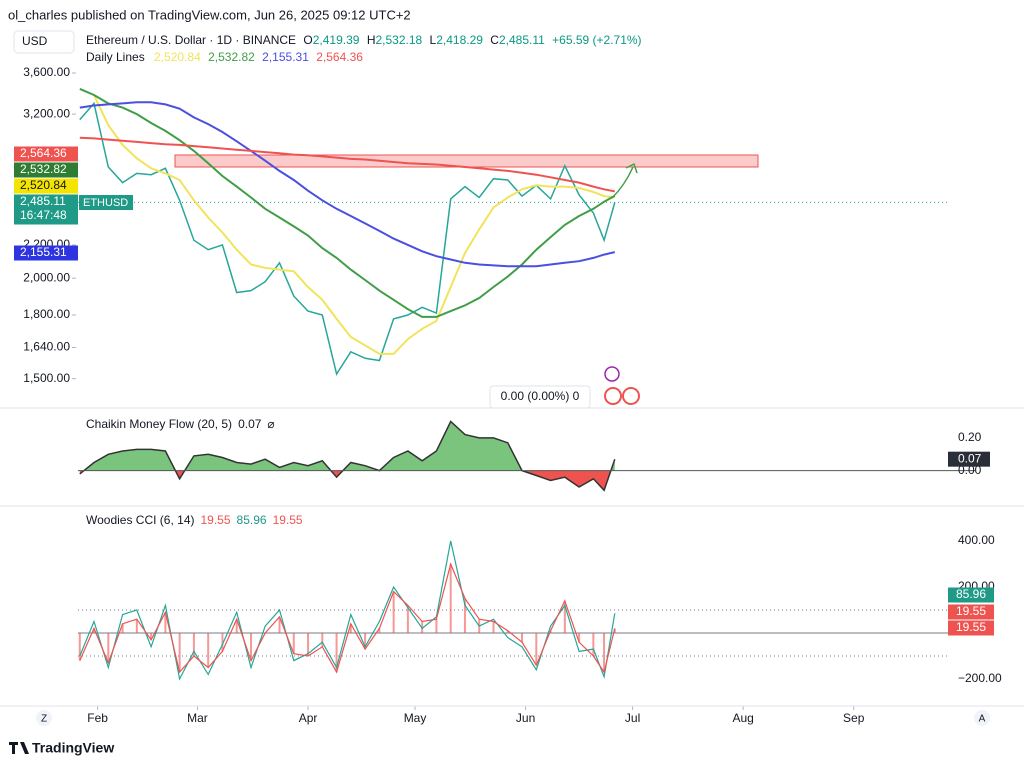 This screenshot has width=1024, height=766. I want to click on value-tag-label: 85.96, so click(971, 594).